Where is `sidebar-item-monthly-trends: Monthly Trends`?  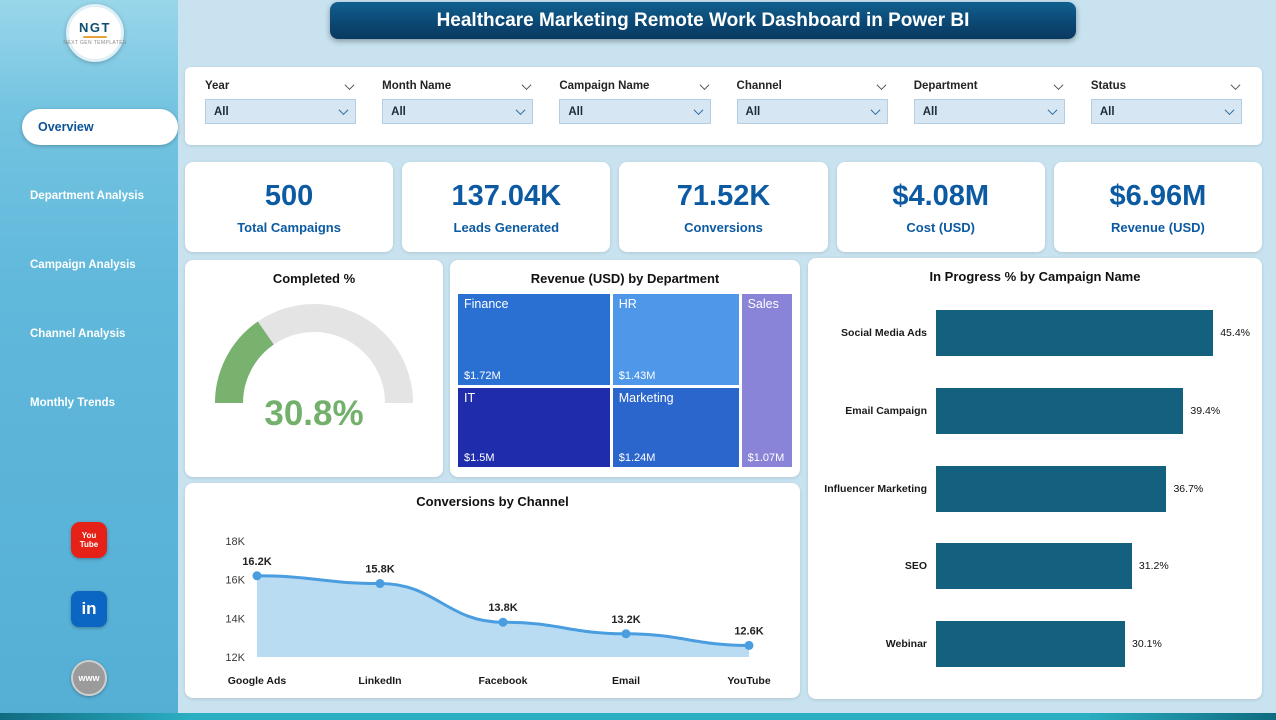 sidebar-item-monthly-trends: Monthly Trends is located at coordinates (72, 403).